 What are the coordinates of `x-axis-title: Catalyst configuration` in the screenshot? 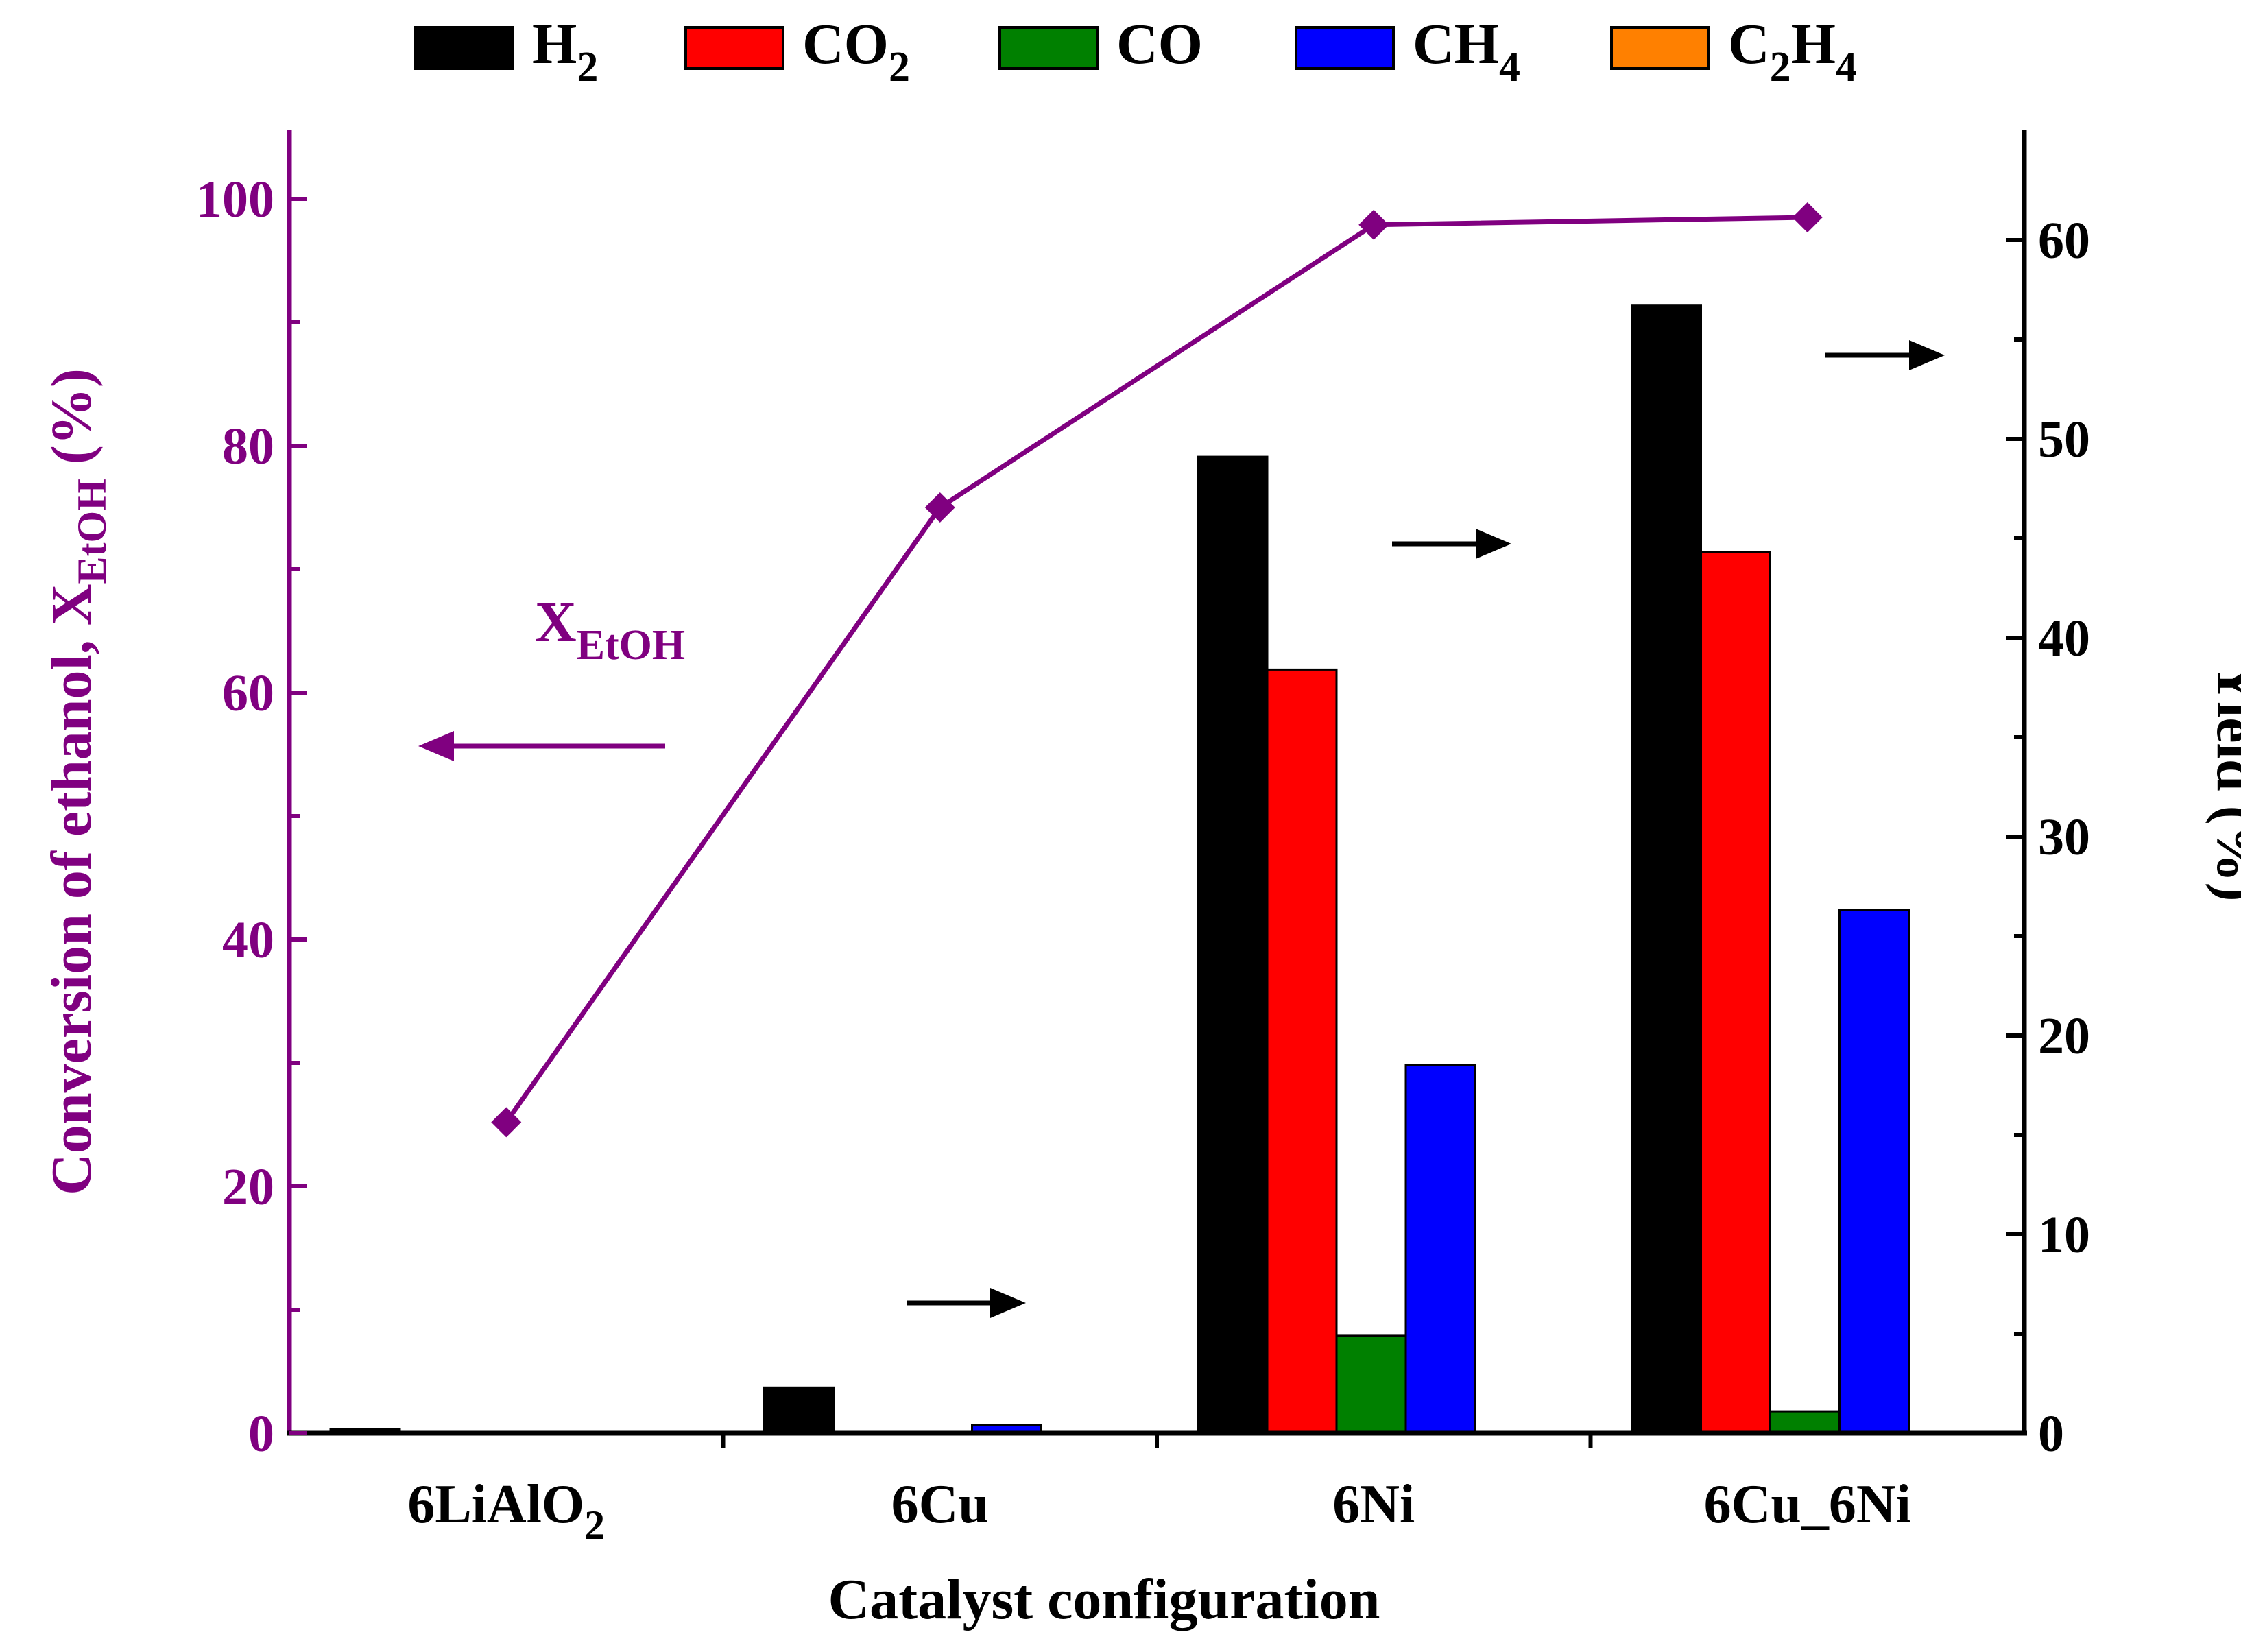 It's located at (1104, 1599).